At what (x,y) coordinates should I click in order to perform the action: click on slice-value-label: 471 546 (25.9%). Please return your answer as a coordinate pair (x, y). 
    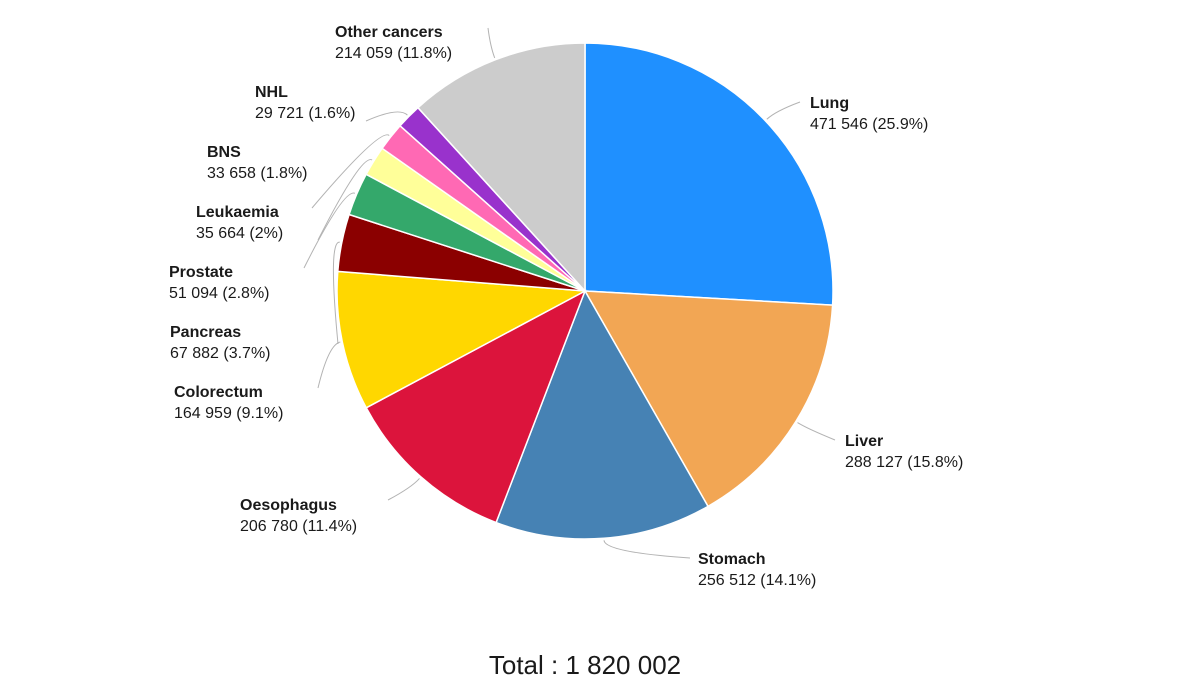
    Looking at the image, I should click on (869, 124).